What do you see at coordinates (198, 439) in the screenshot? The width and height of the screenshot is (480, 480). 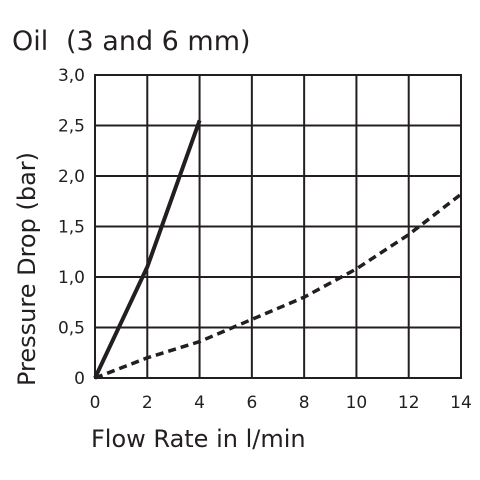 I see `x-axis-label: Flow Rate in l/min` at bounding box center [198, 439].